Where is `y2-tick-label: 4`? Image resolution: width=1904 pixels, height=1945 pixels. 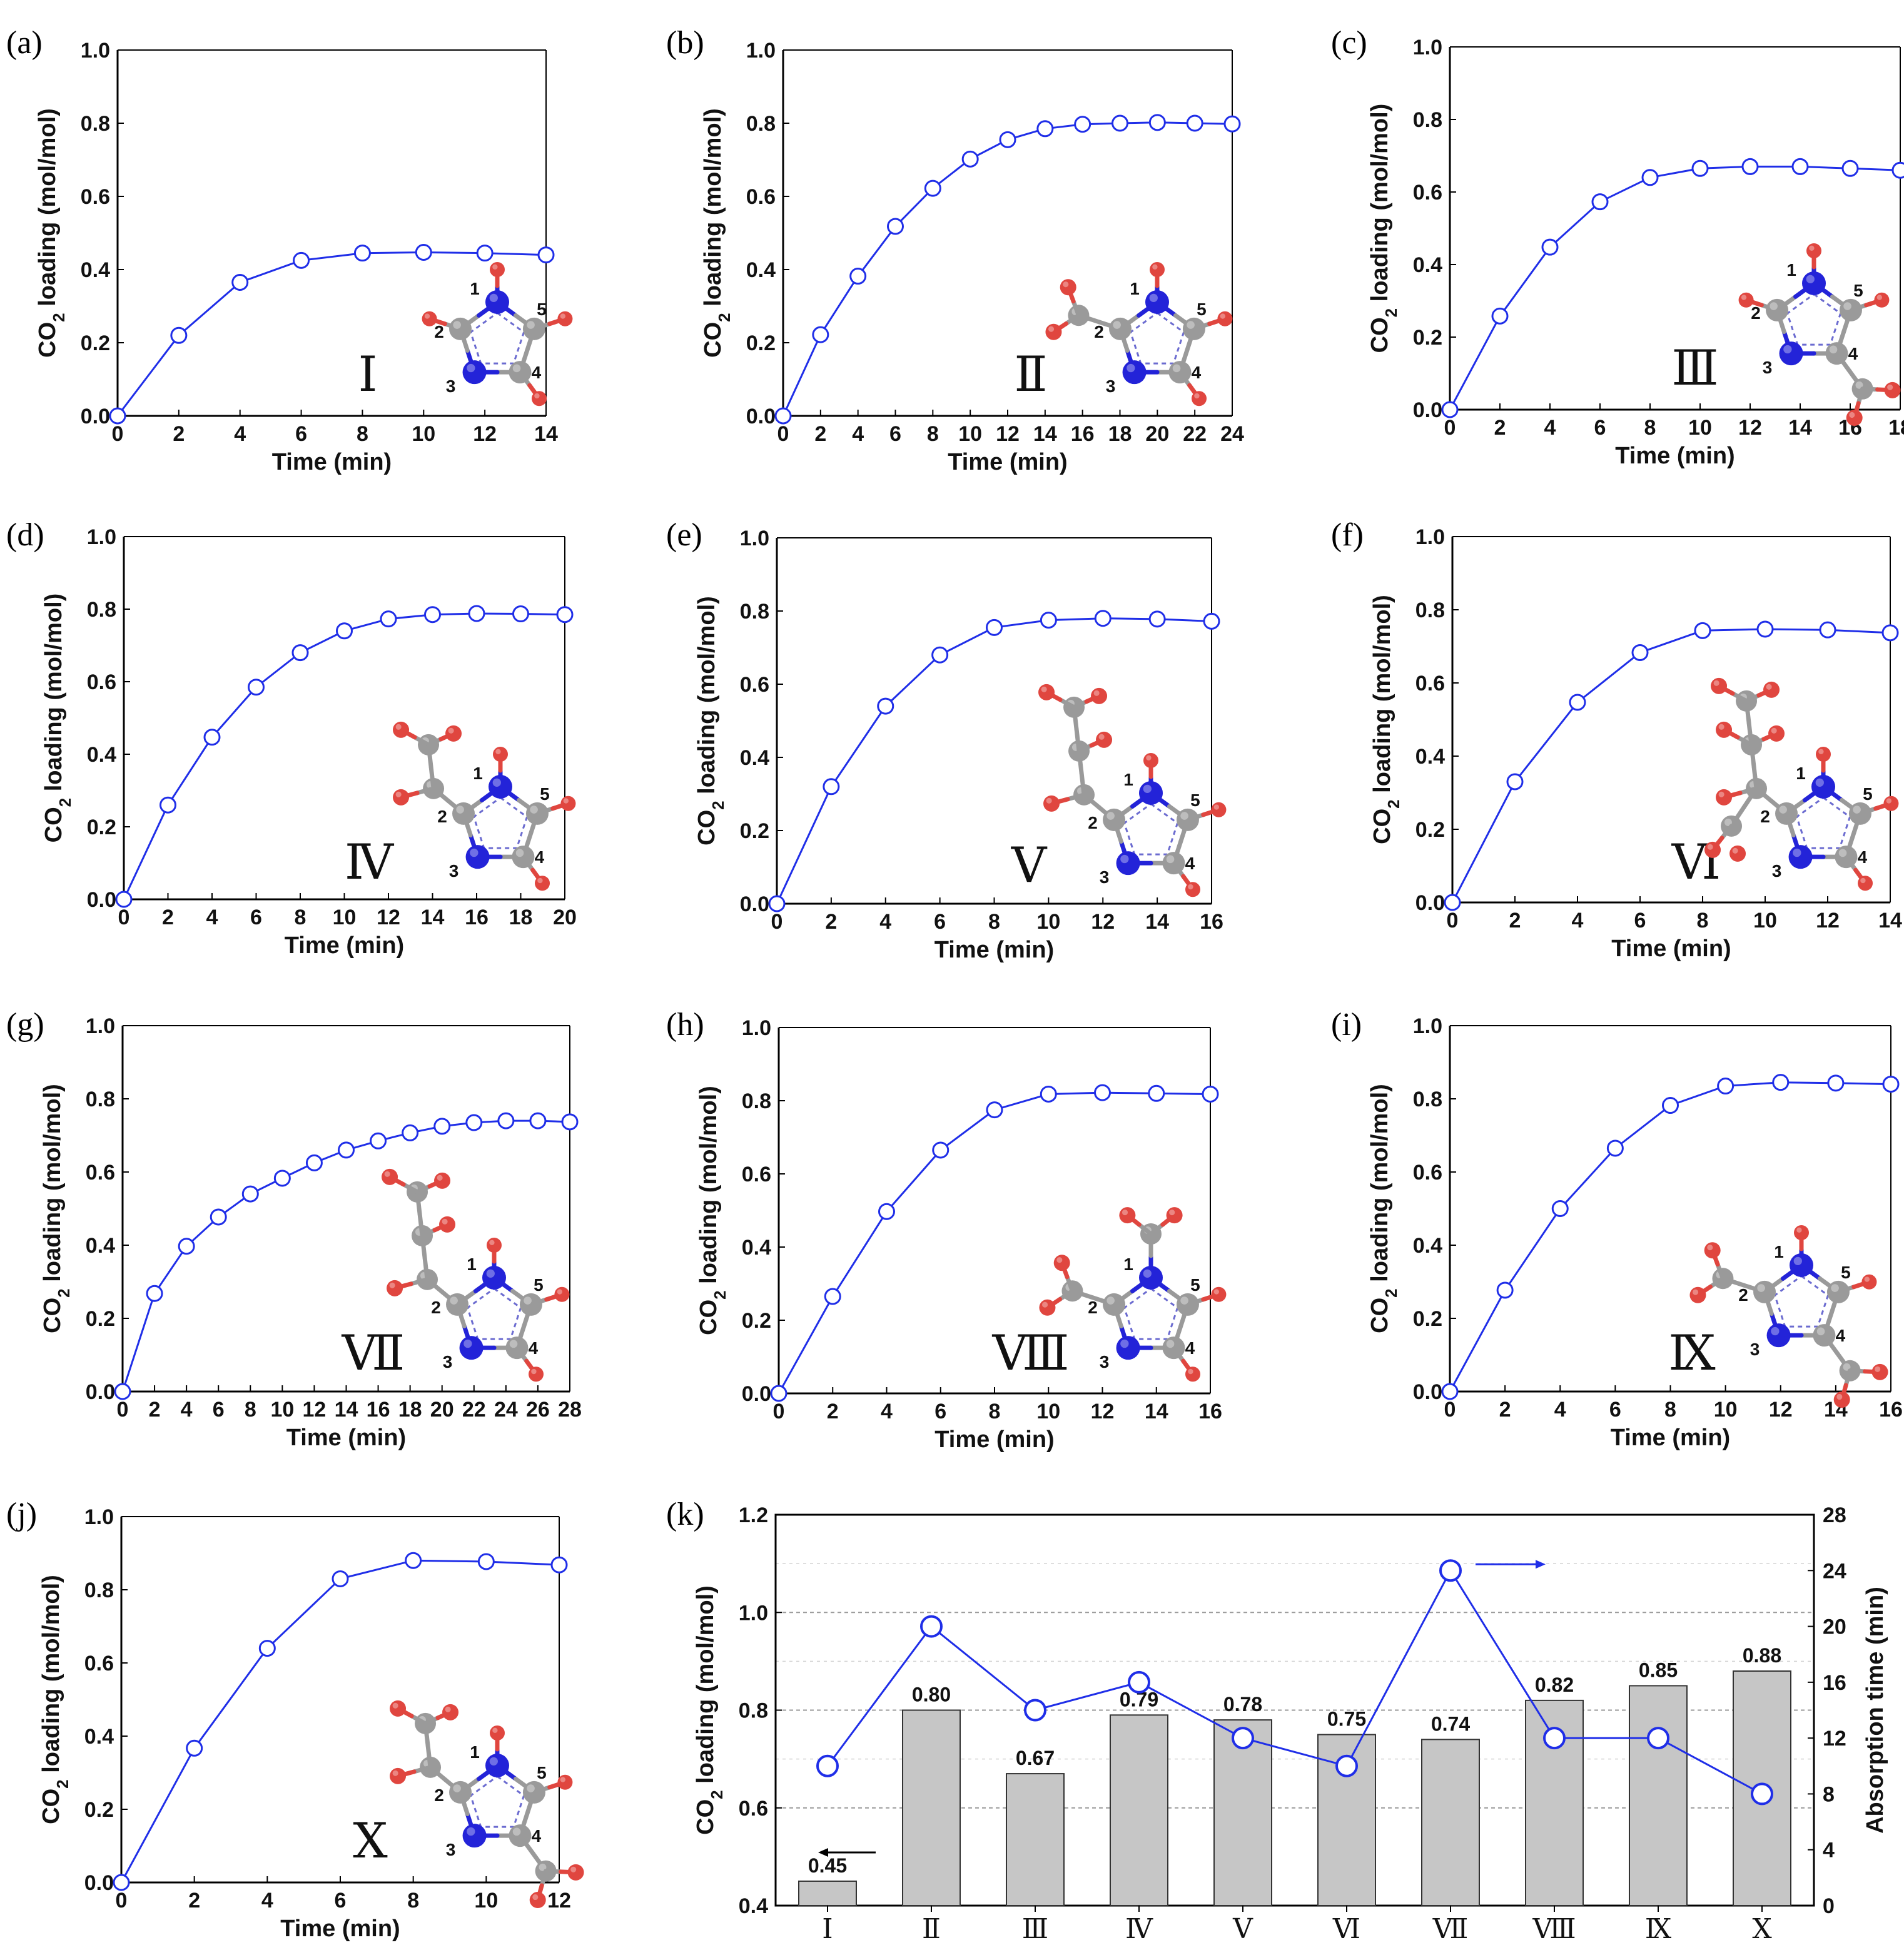
y2-tick-label: 4 is located at coordinates (1829, 1850).